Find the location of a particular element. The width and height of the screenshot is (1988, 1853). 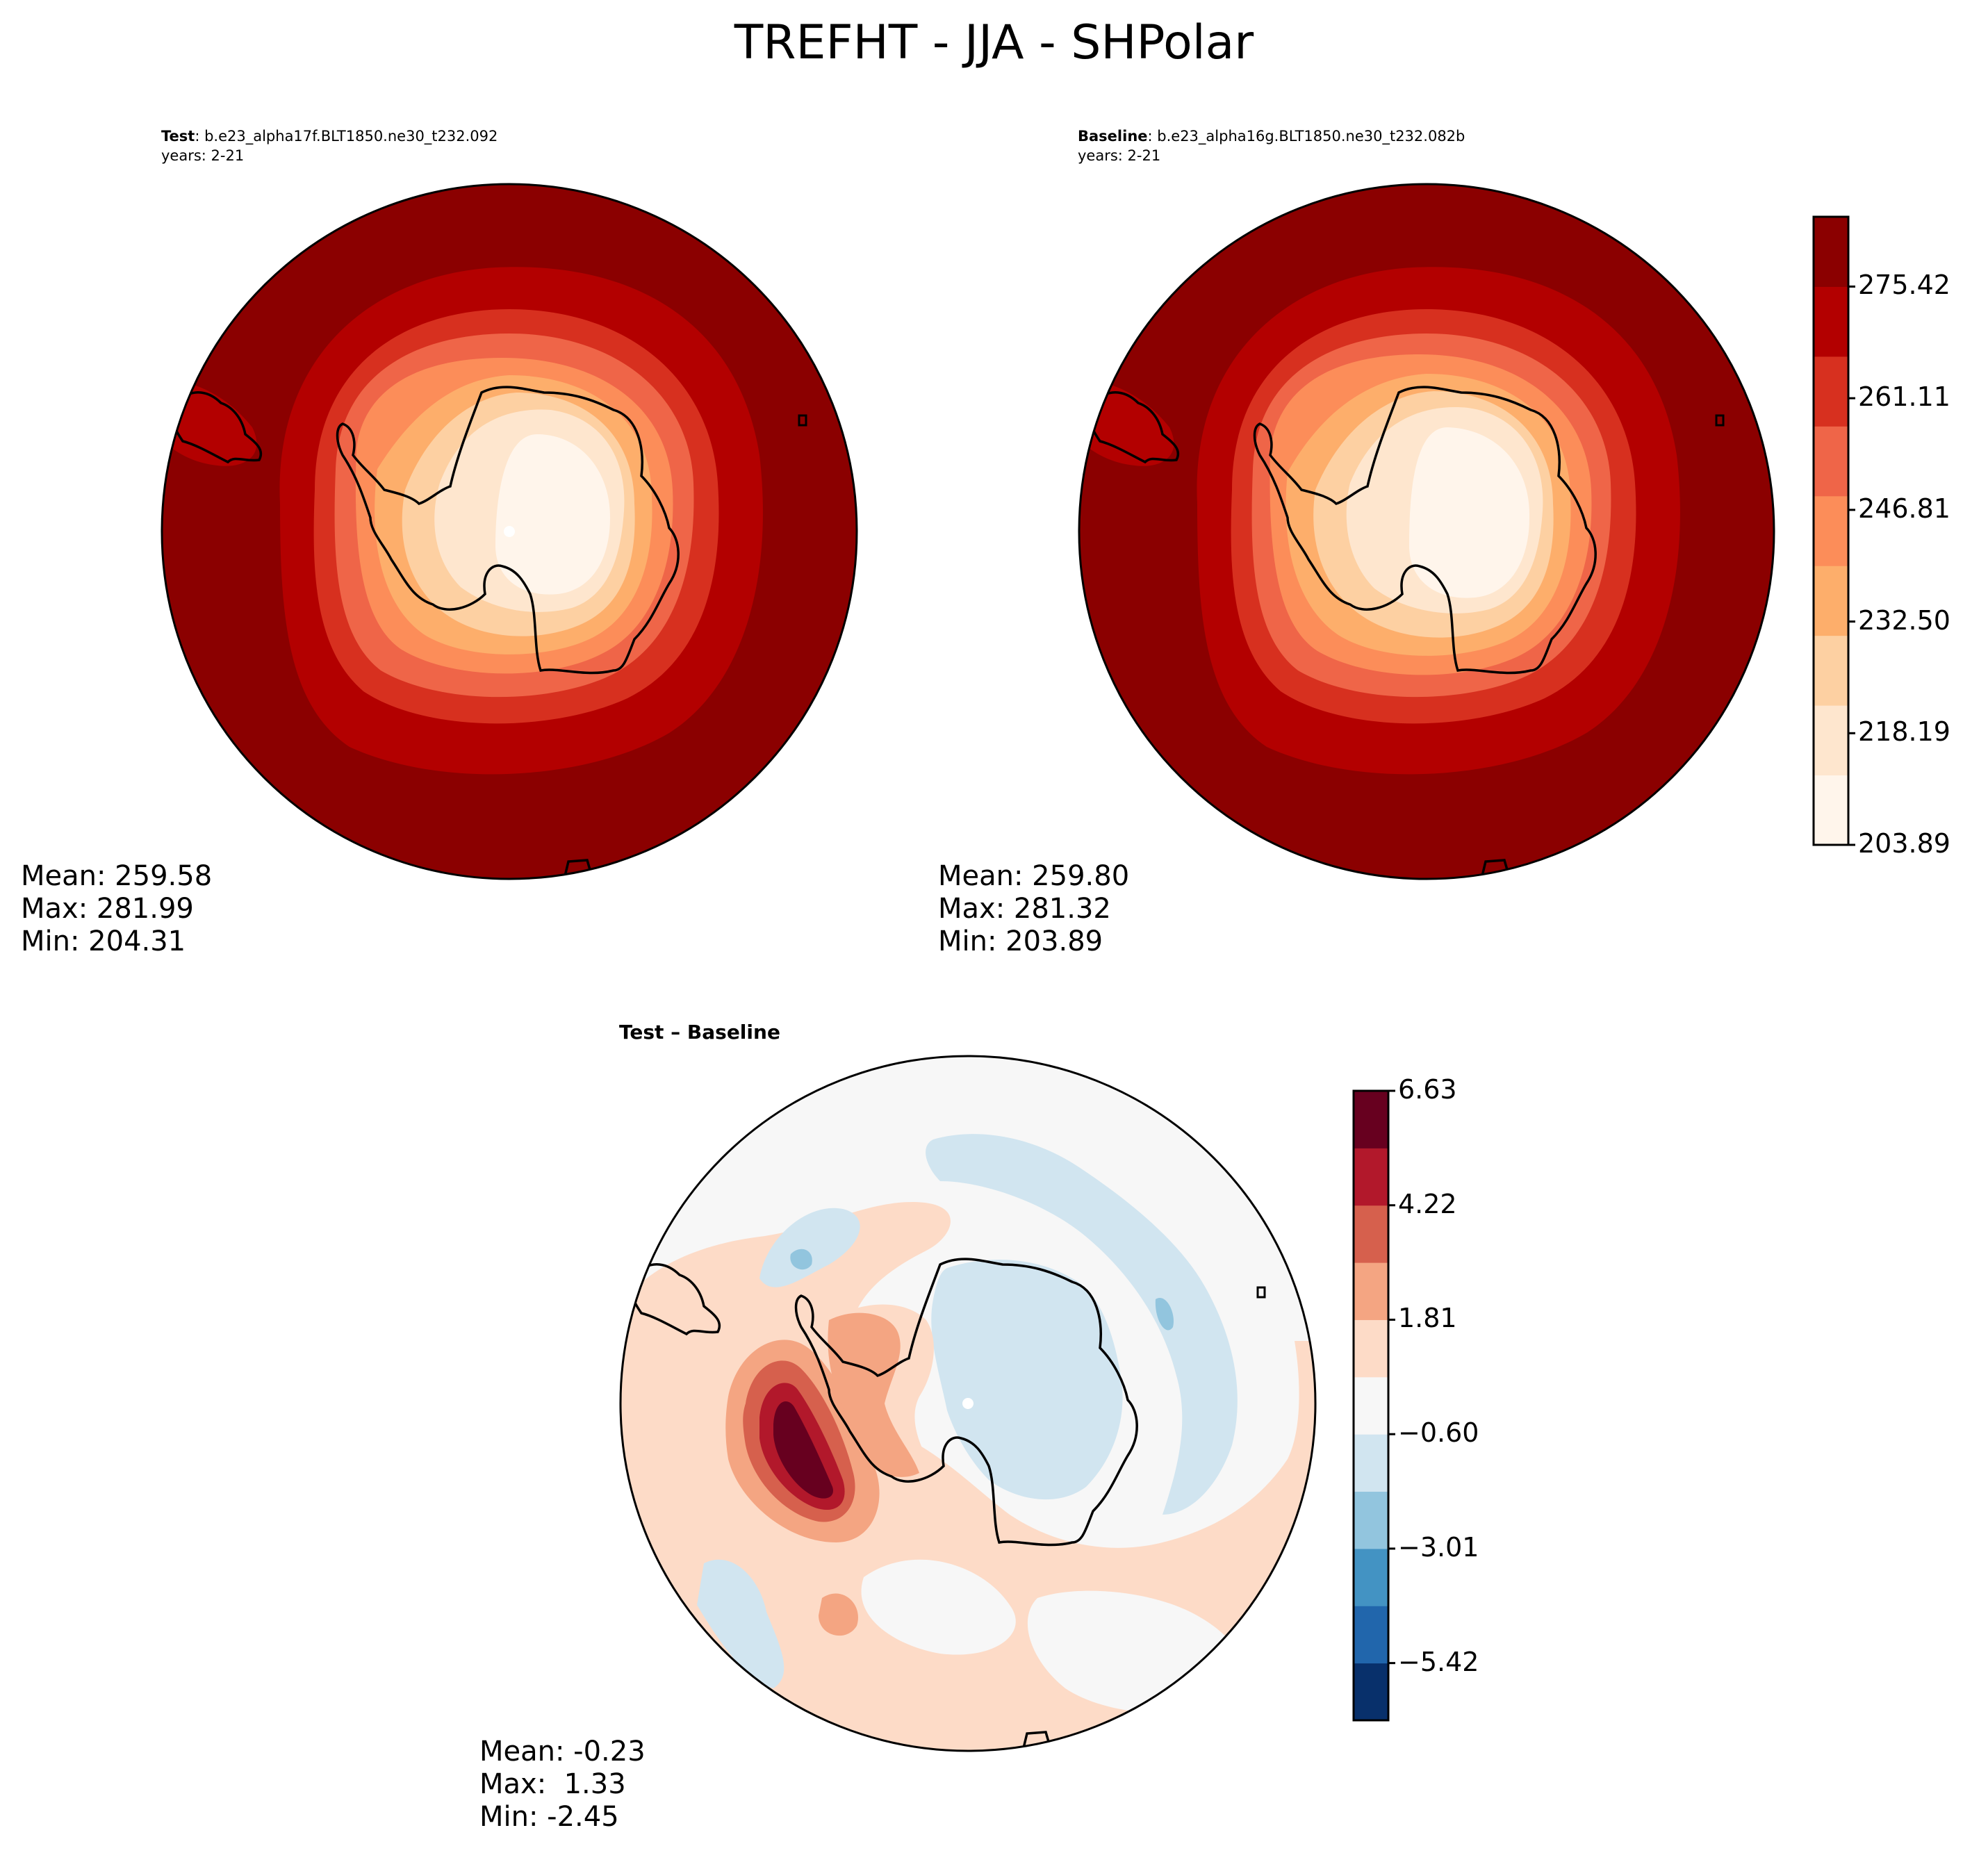

test-mean: Mean: 259.58 is located at coordinates (117, 876).